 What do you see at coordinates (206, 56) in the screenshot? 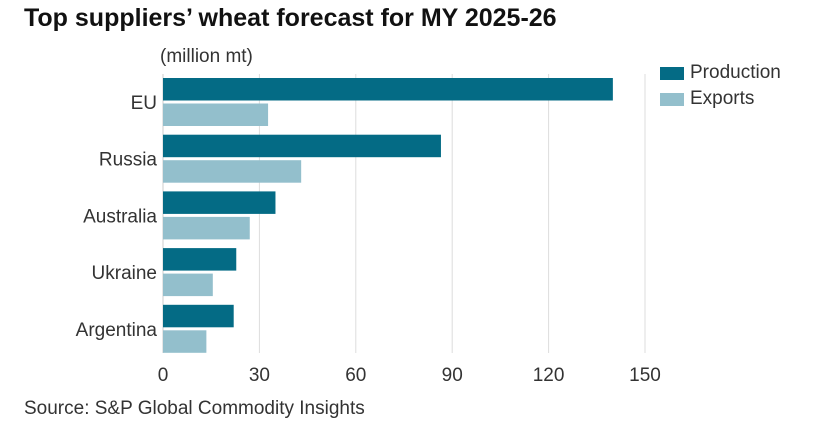
I see `unit-label: (million mt)` at bounding box center [206, 56].